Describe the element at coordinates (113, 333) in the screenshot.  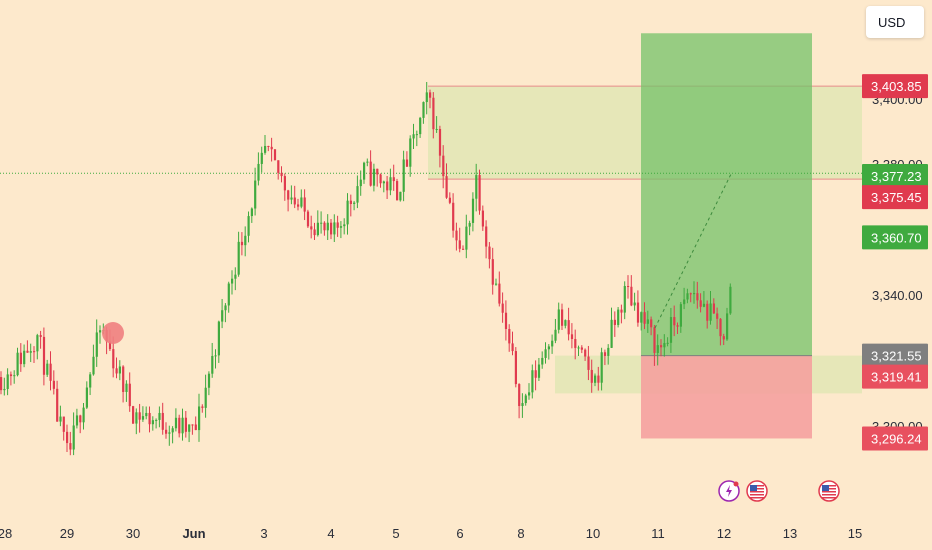
I see `signal-marker` at that location.